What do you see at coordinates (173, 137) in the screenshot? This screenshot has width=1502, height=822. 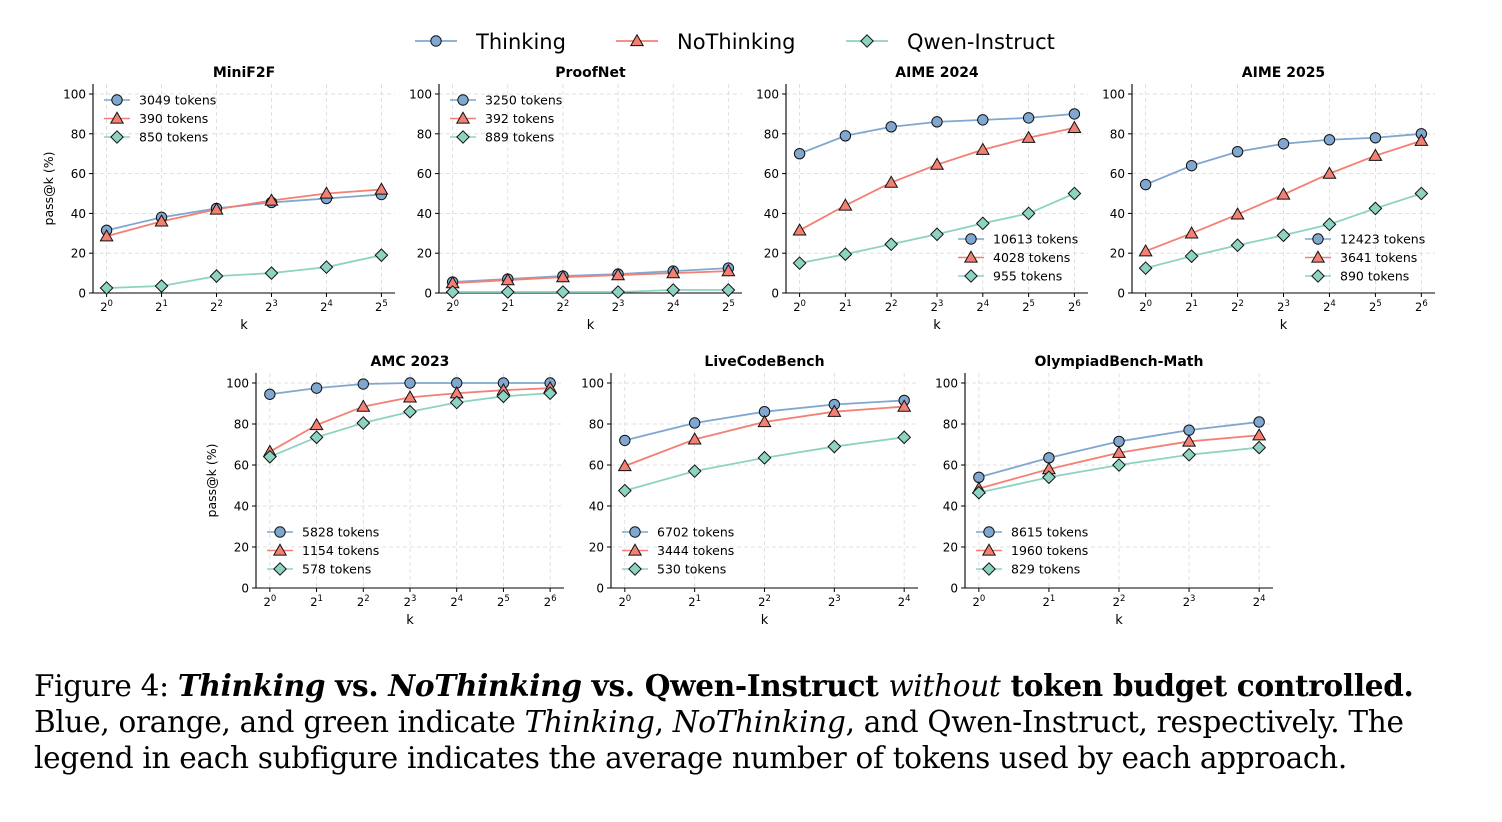 I see `legend-label: 850 tokens` at bounding box center [173, 137].